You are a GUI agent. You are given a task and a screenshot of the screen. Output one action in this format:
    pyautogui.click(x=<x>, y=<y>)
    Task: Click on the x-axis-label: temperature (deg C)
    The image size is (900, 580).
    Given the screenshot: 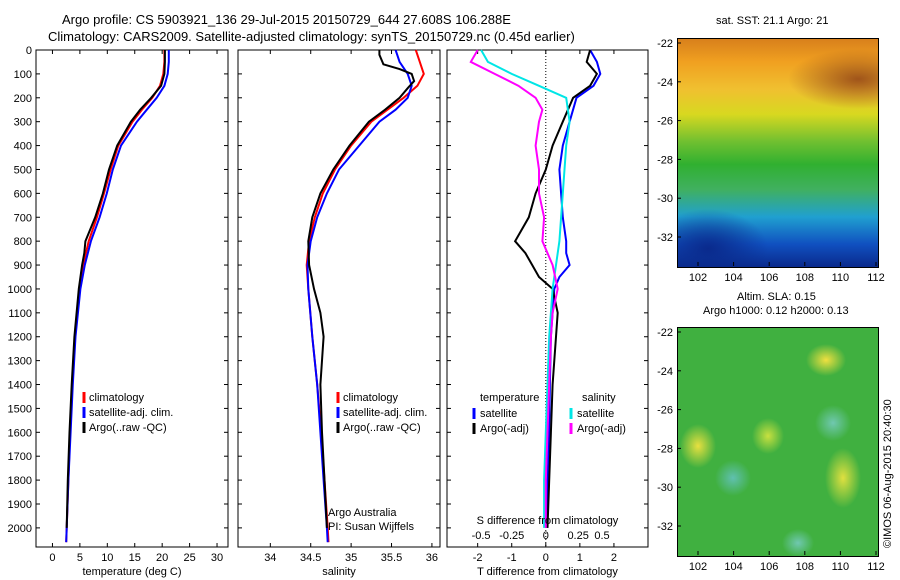 What is the action you would take?
    pyautogui.click(x=131, y=572)
    